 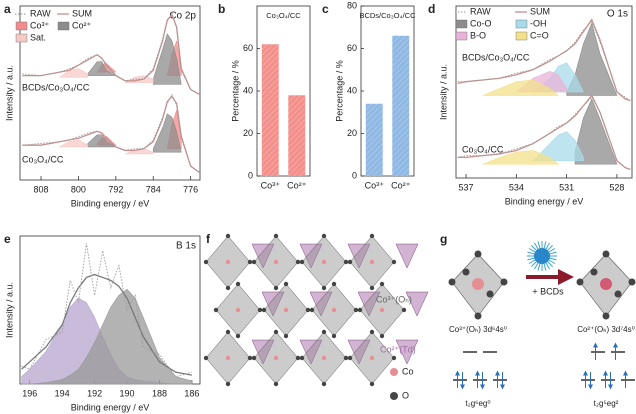 I want to click on state-label: Co²⁺(Oₕ) 3d⁷4s⁰, so click(x=606, y=329).